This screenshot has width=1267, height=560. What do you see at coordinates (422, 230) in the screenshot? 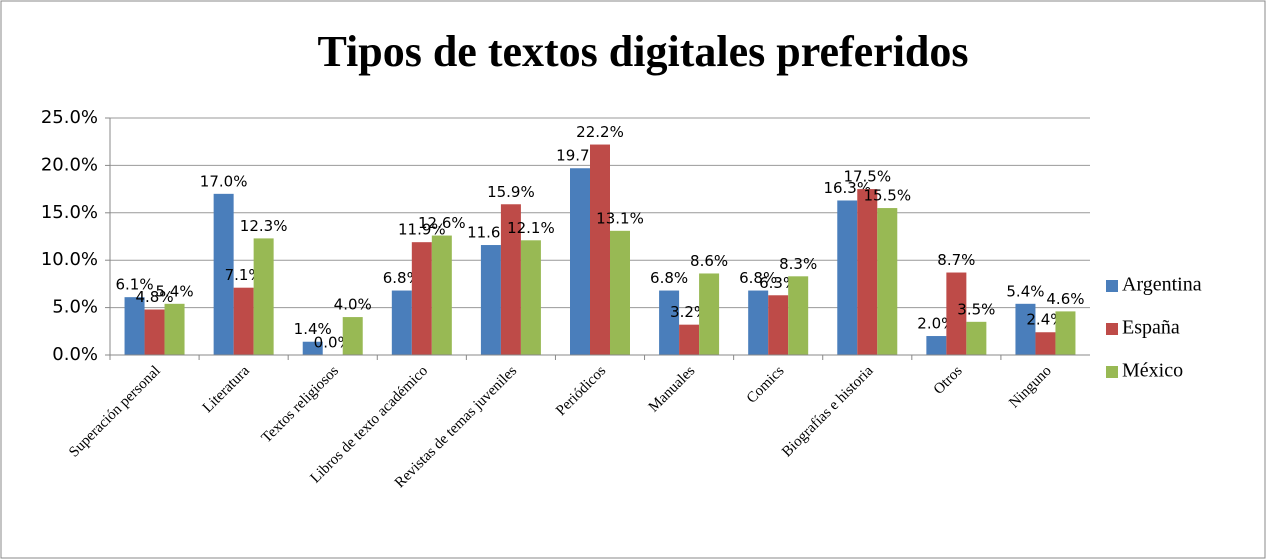
I see `data-label: 11.9%` at bounding box center [422, 230].